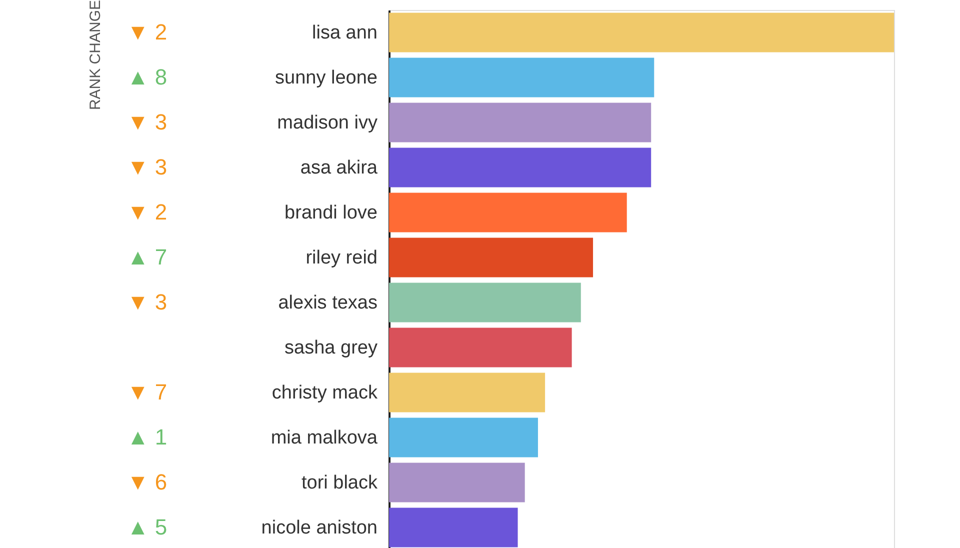 This screenshot has width=960, height=548. Describe the element at coordinates (339, 483) in the screenshot. I see `y-tick-label: tori black` at that location.